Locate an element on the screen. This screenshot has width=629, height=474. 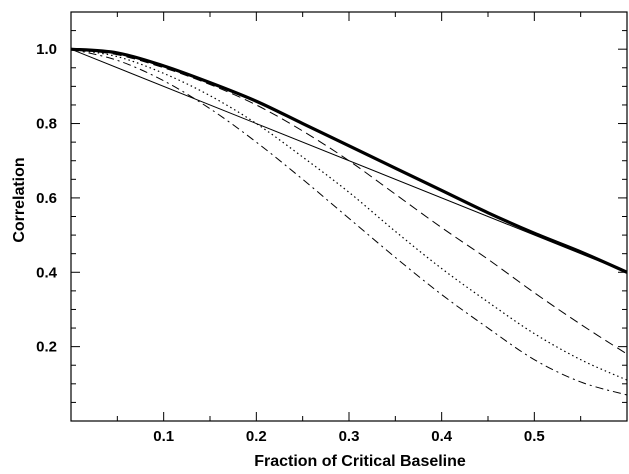
y-tick-label: 0.6 is located at coordinates (46, 198).